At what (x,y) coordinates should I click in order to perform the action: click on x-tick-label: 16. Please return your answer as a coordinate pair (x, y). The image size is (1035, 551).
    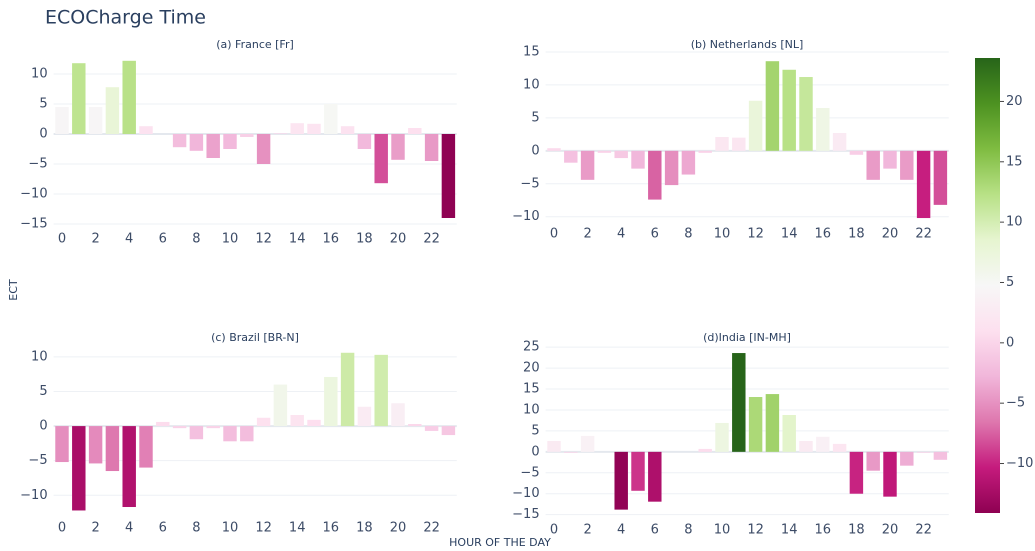
    Looking at the image, I should click on (823, 530).